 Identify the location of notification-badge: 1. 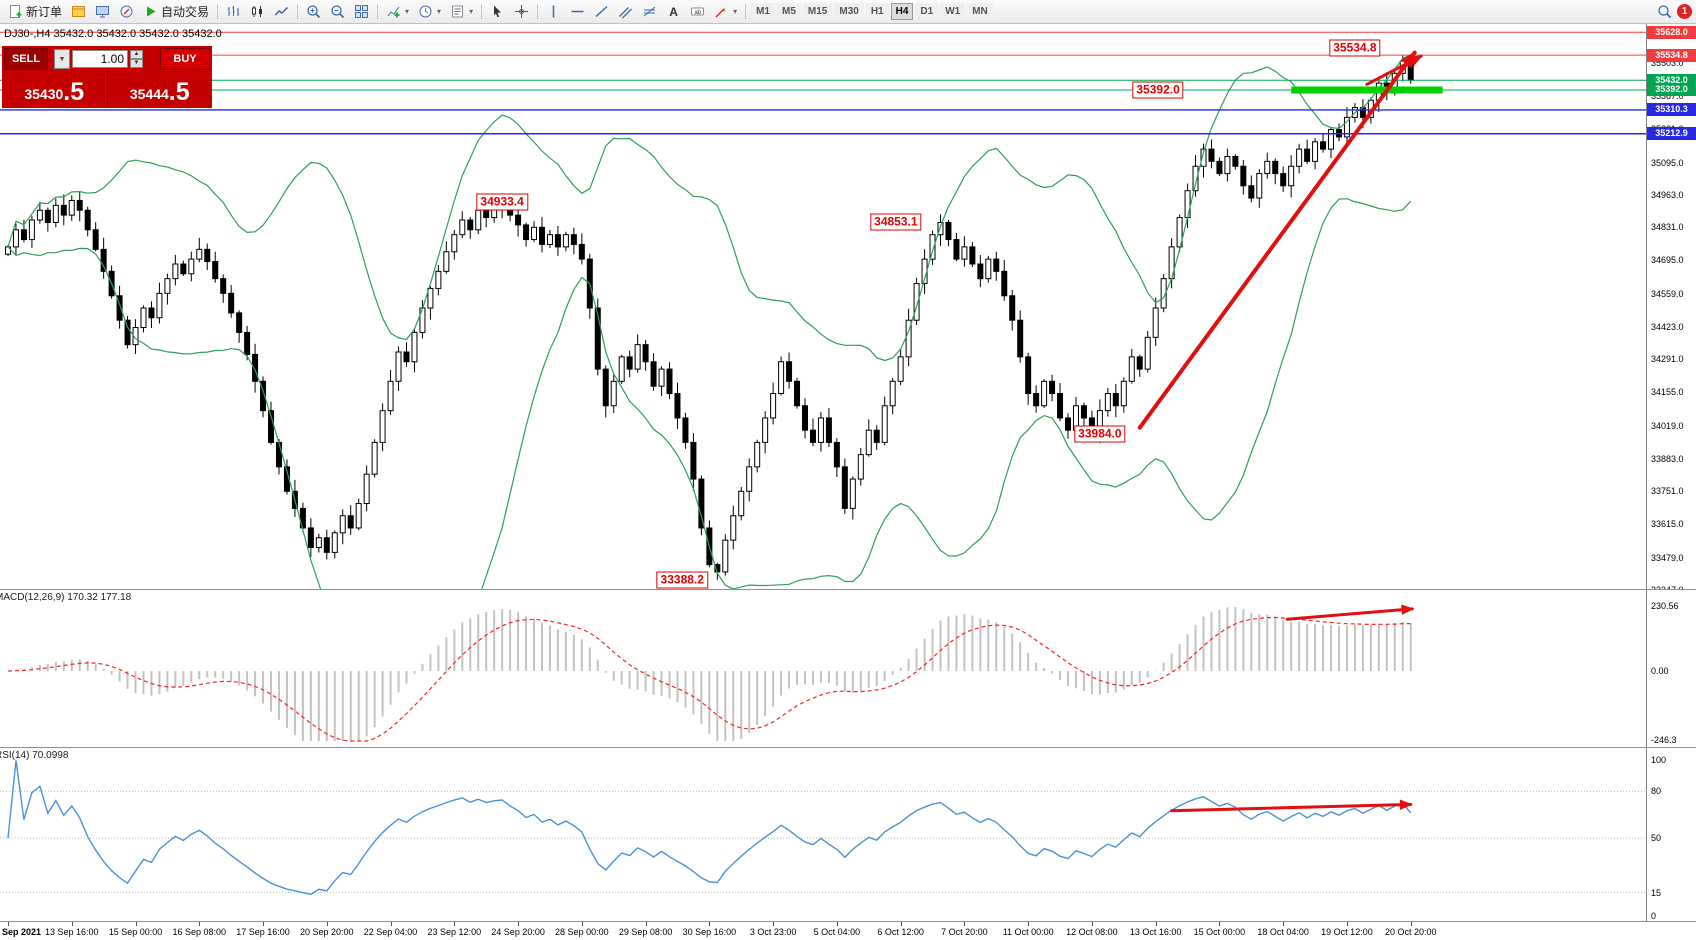
(1684, 11).